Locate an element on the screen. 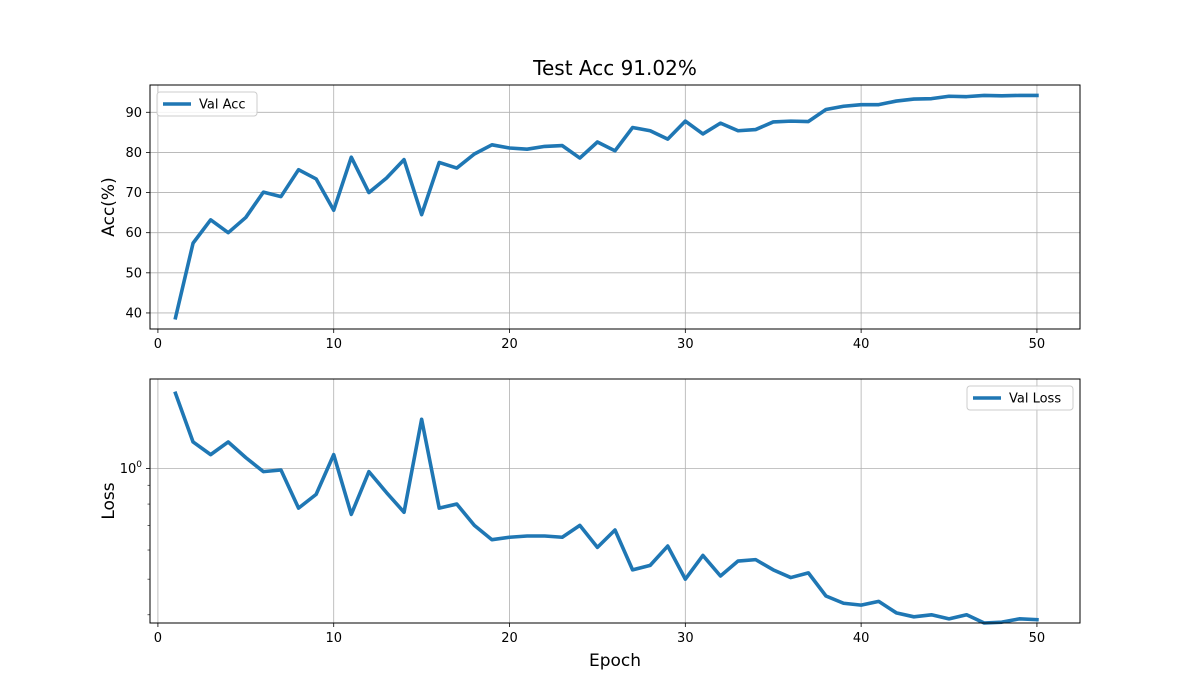 The width and height of the screenshot is (1200, 700). chart-2-y-axis-label: Loss is located at coordinates (109, 500).